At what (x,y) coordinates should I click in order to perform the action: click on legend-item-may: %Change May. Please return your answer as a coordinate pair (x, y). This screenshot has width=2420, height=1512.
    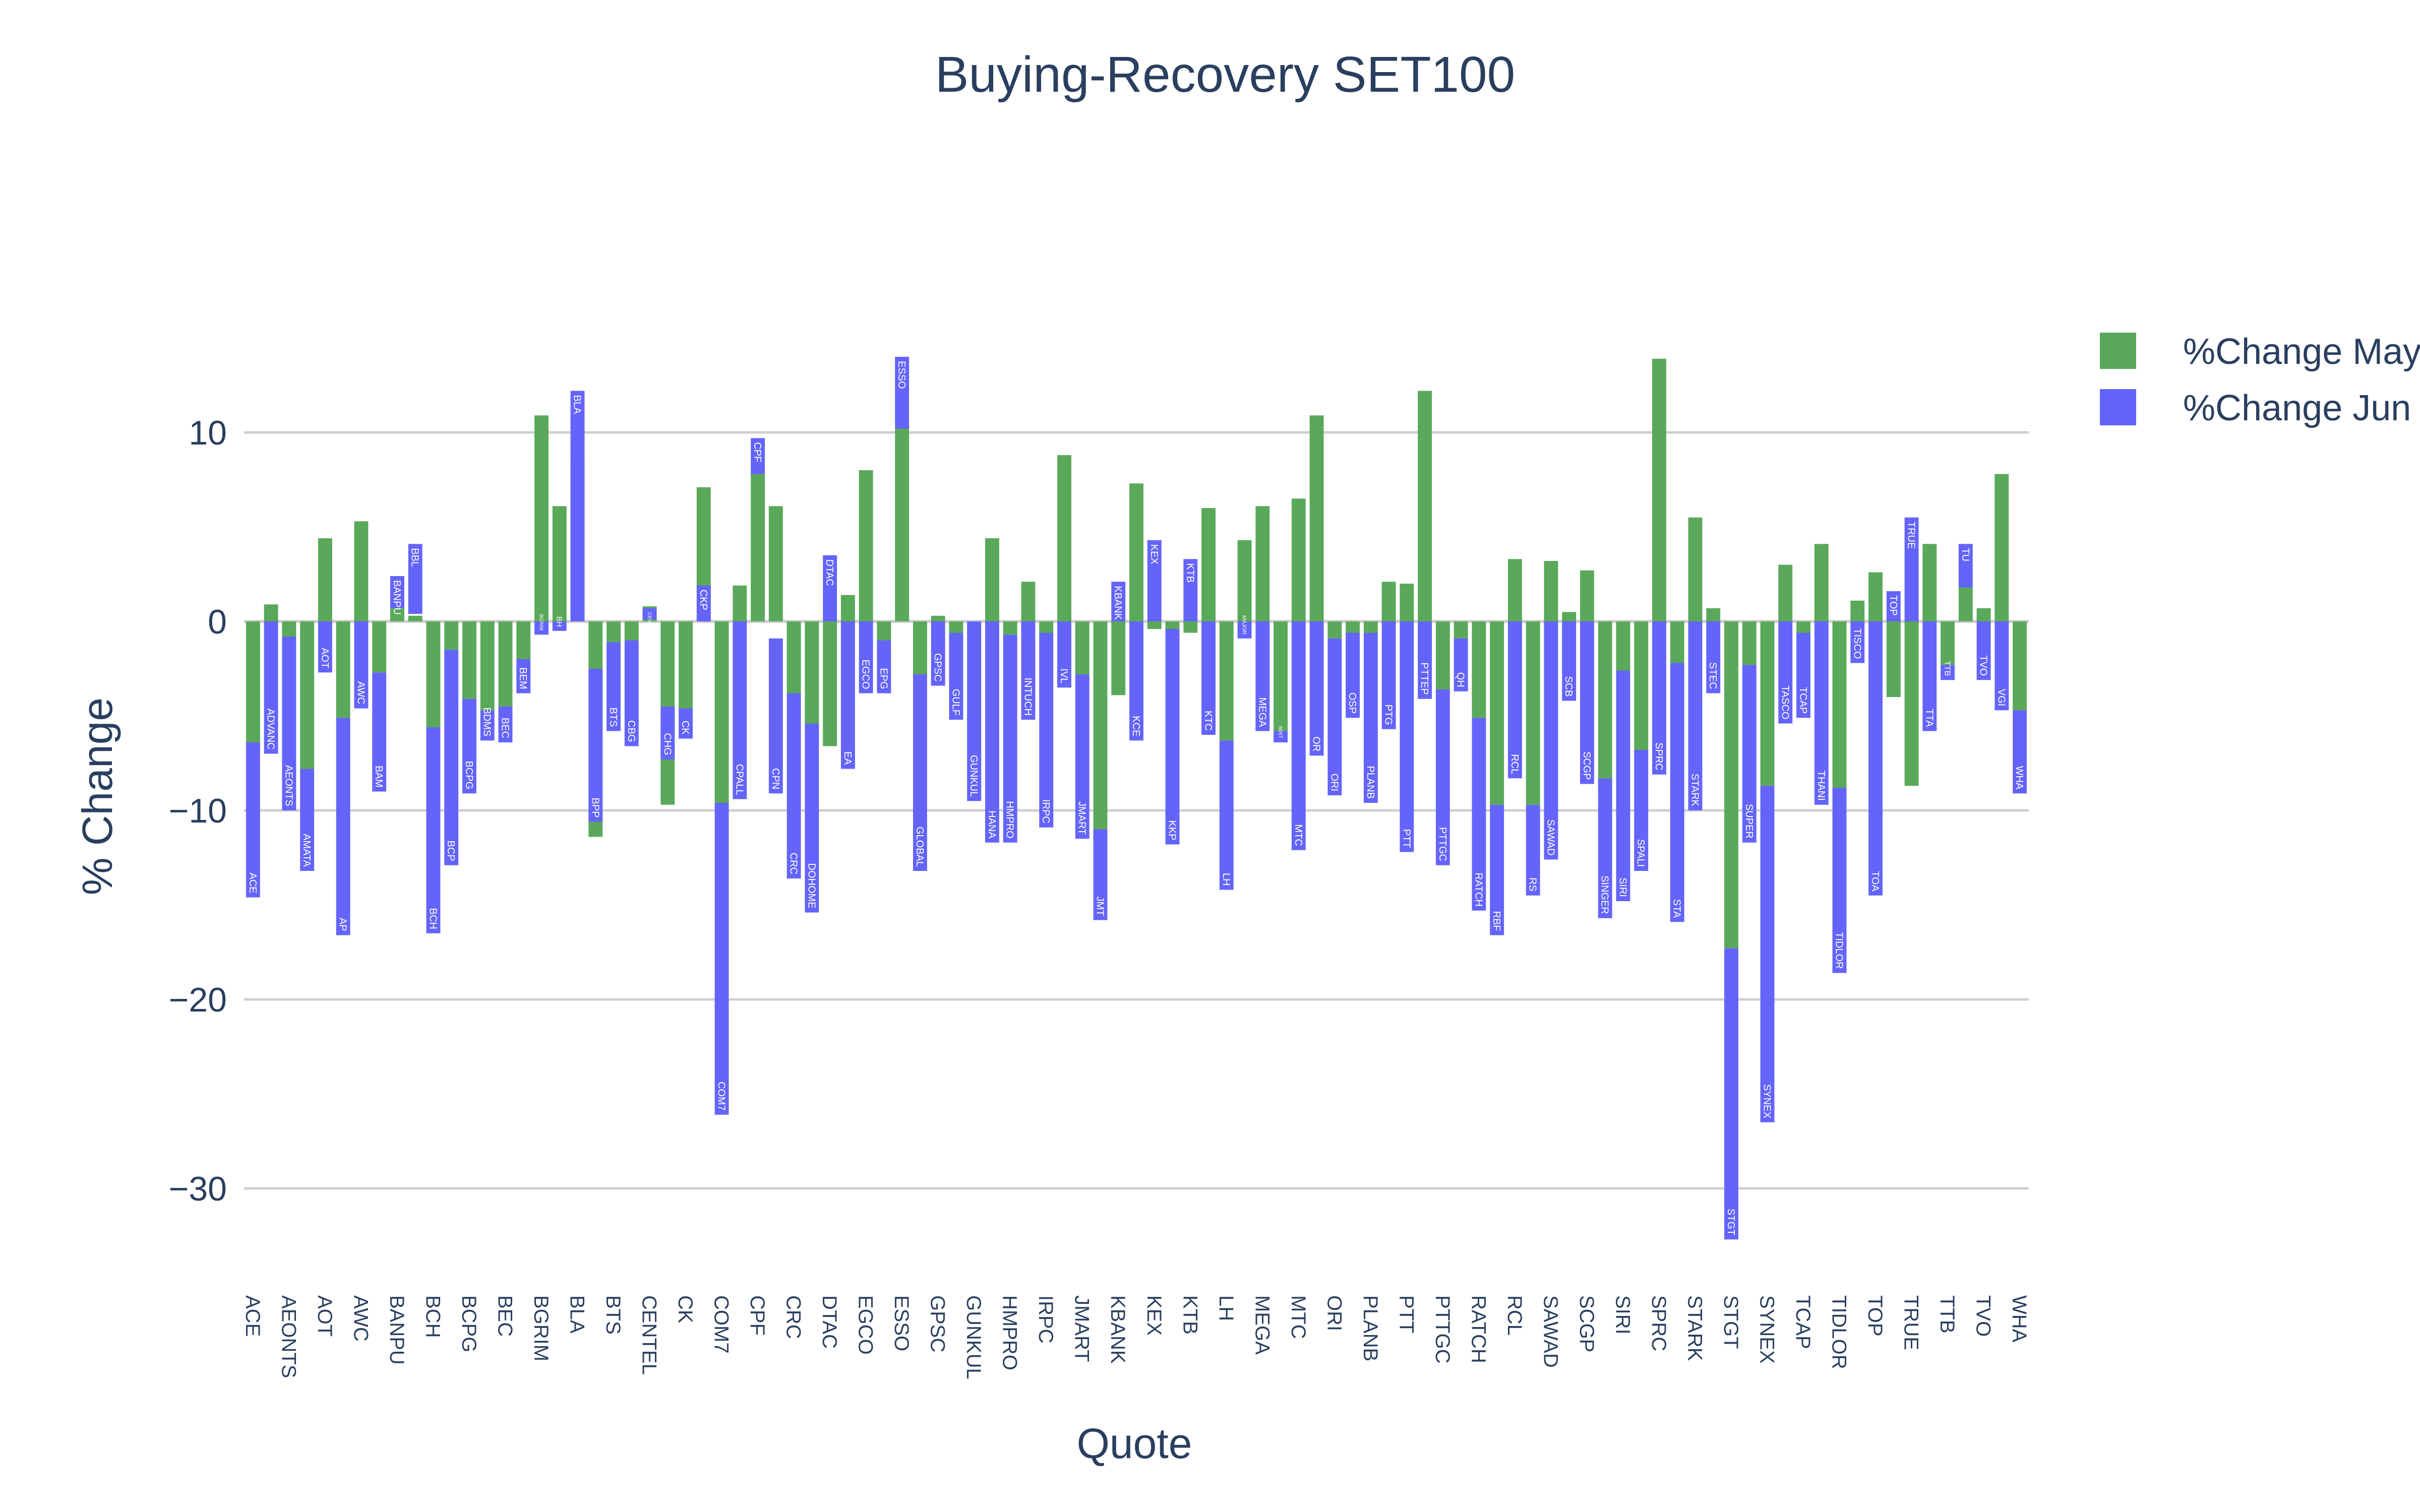
    Looking at the image, I should click on (2260, 352).